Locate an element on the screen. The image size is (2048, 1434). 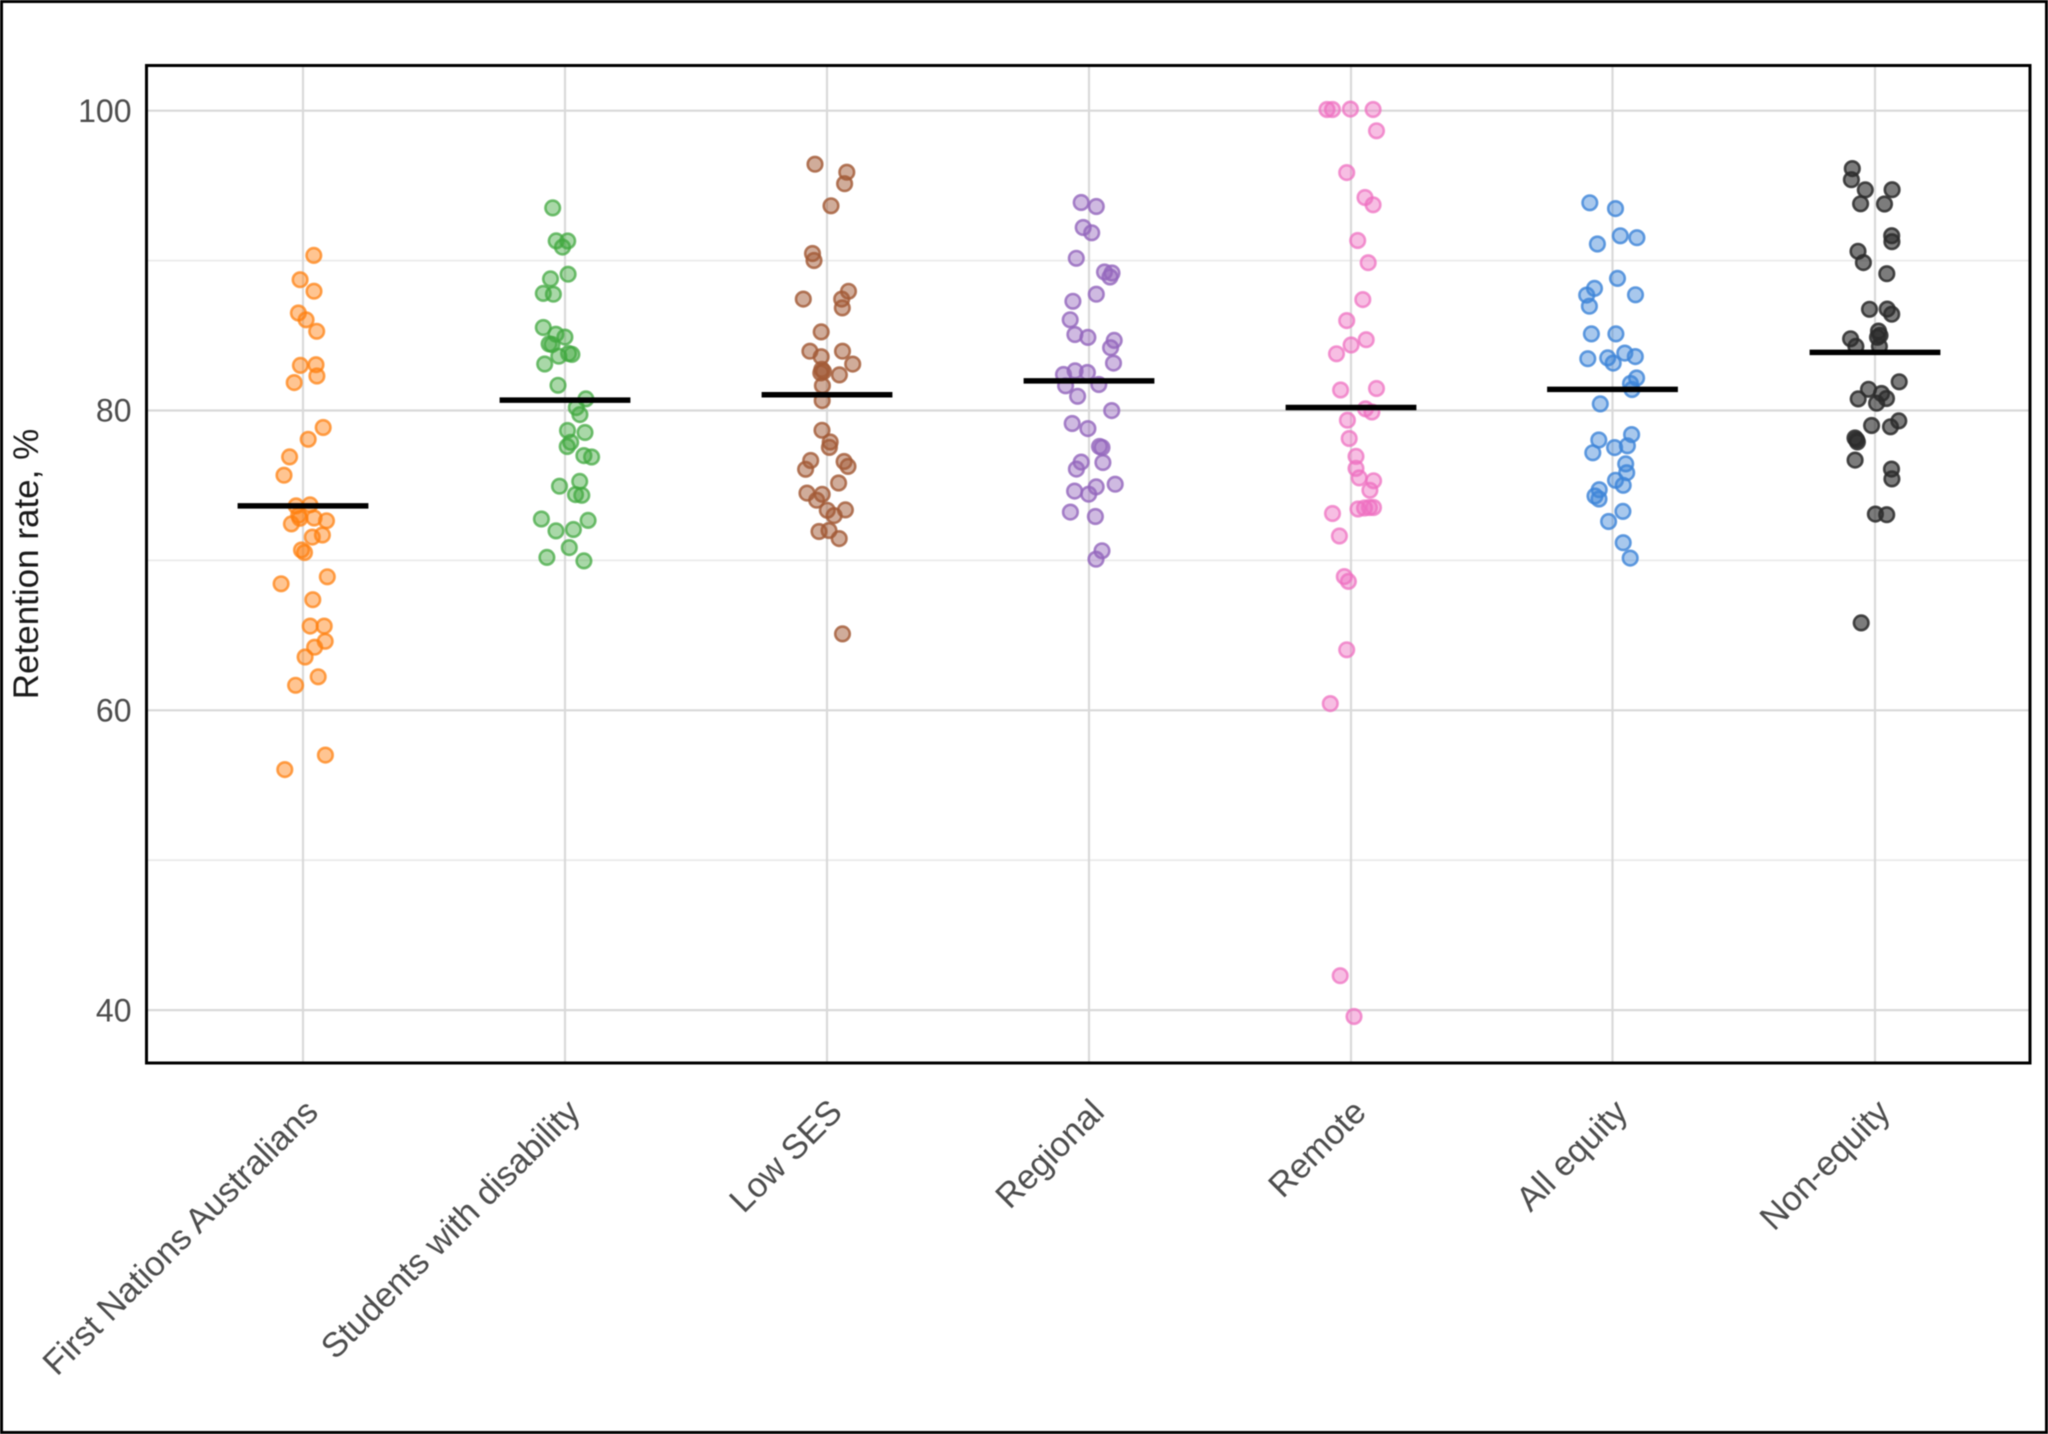
svg-text: Retention rate, % is located at coordinates (26, 564).